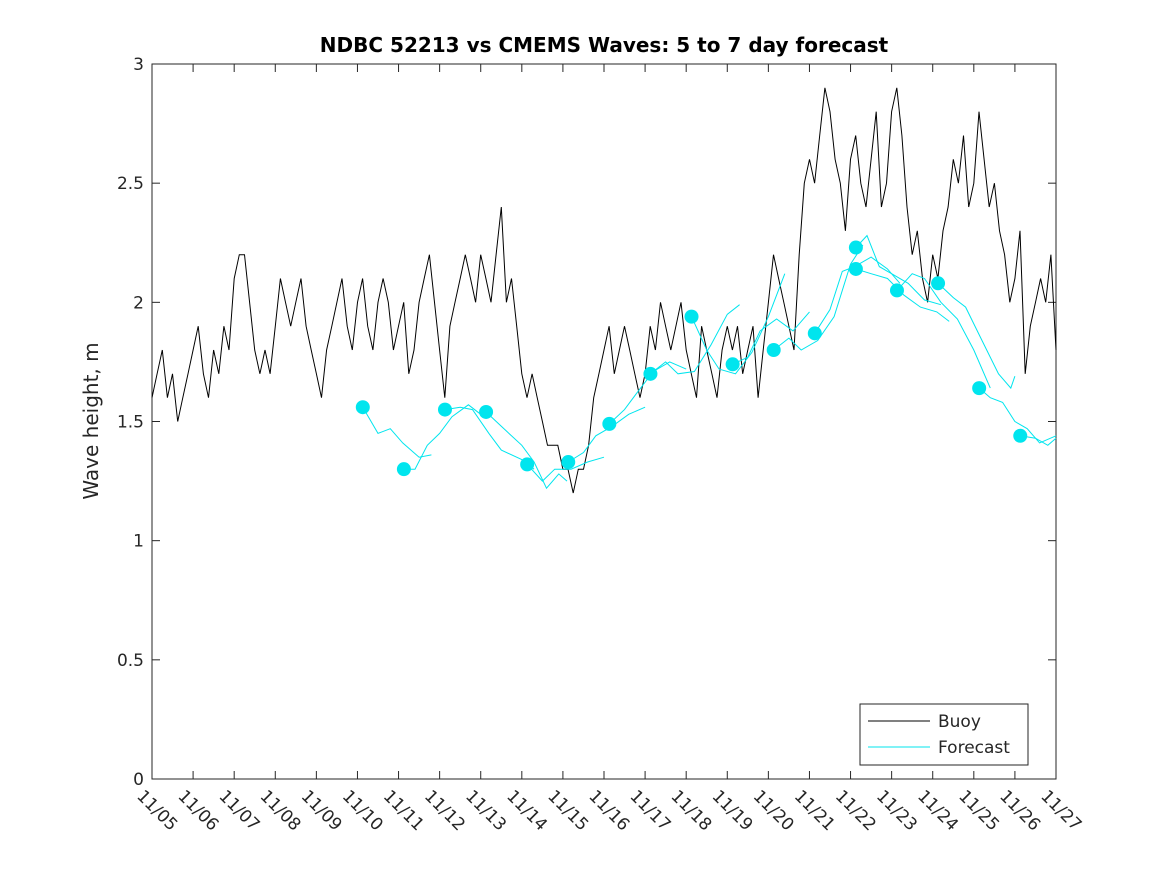  Describe the element at coordinates (526, 810) in the screenshot. I see `x-tick-label: 11/14` at that location.